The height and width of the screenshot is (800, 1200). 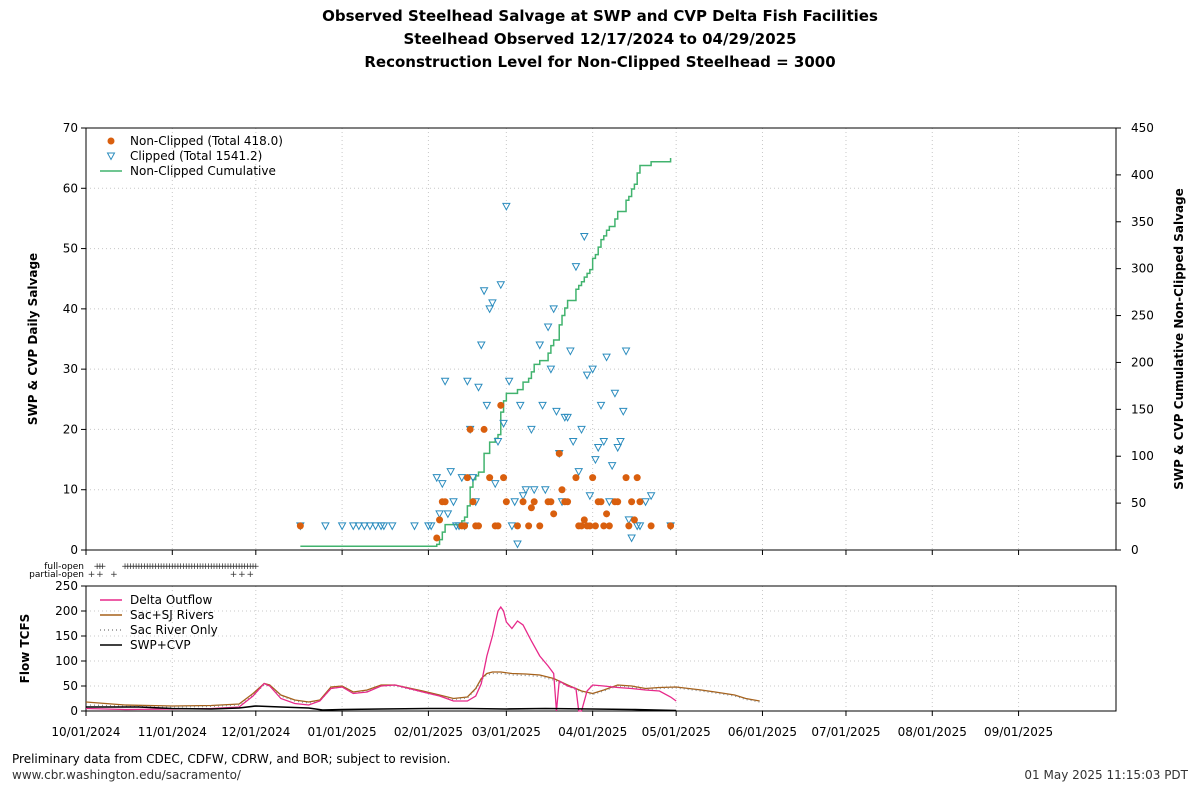 I want to click on x-tick-label-0: 10/01/2024, so click(x=85, y=732).